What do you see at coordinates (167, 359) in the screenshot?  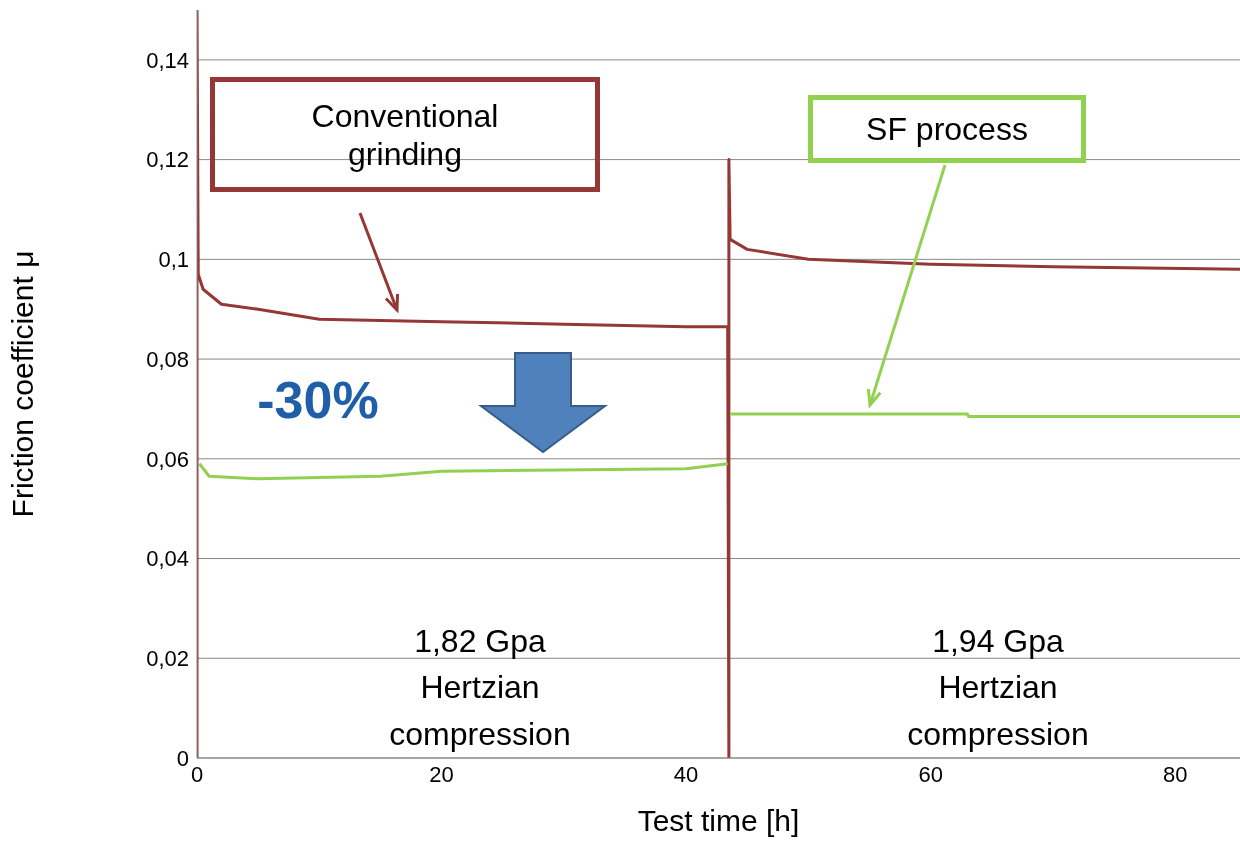 I see `y-tick-label: 0,08` at bounding box center [167, 359].